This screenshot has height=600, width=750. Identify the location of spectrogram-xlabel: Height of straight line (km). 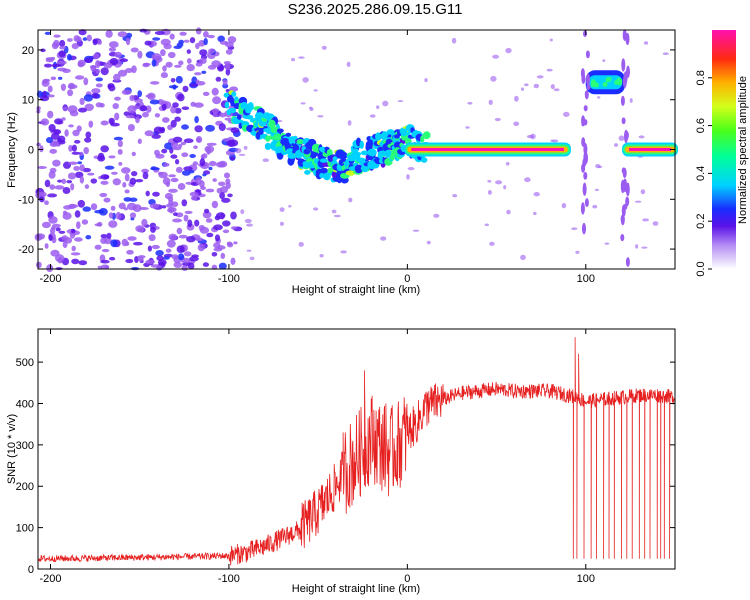
(356, 290).